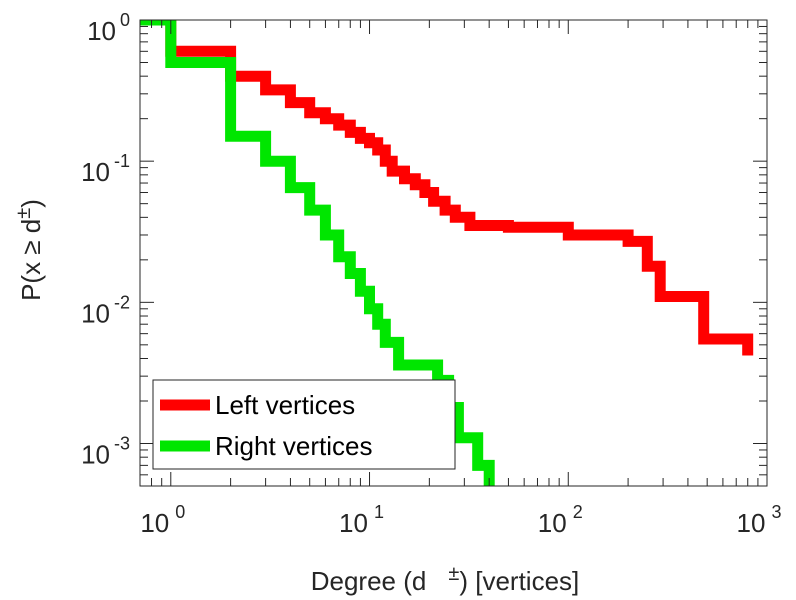 This screenshot has width=796, height=600. I want to click on x-tick-label: 10 2, so click(560, 520).